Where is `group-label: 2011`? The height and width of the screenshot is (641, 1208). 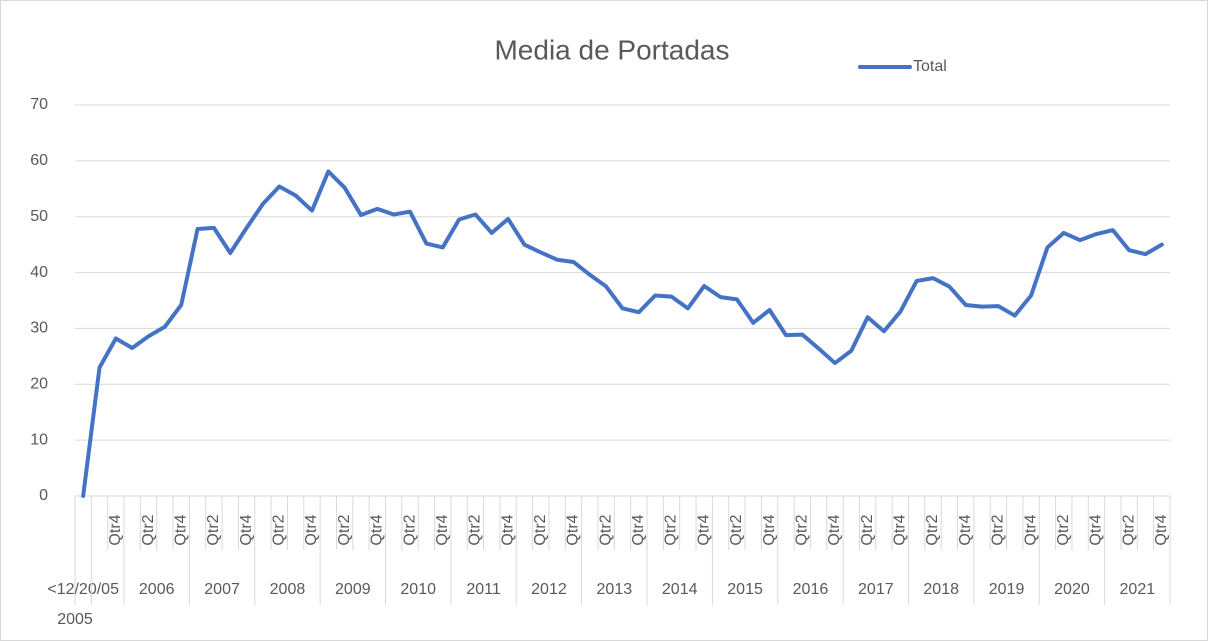 group-label: 2011 is located at coordinates (483, 589).